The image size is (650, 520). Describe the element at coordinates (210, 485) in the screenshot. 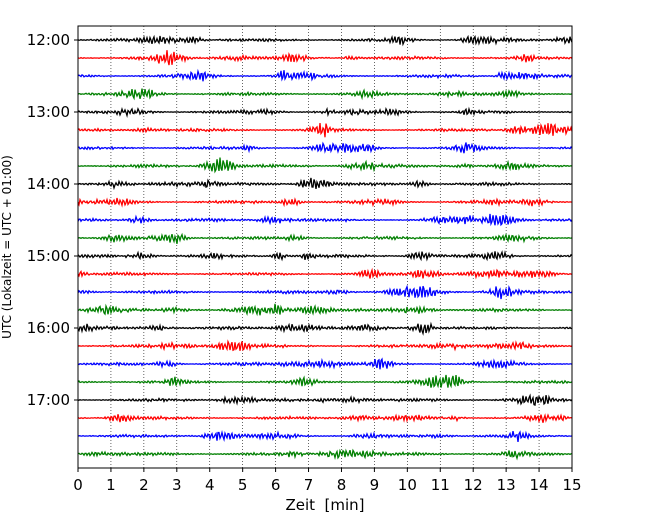

I see `x-tick-label: 4` at that location.